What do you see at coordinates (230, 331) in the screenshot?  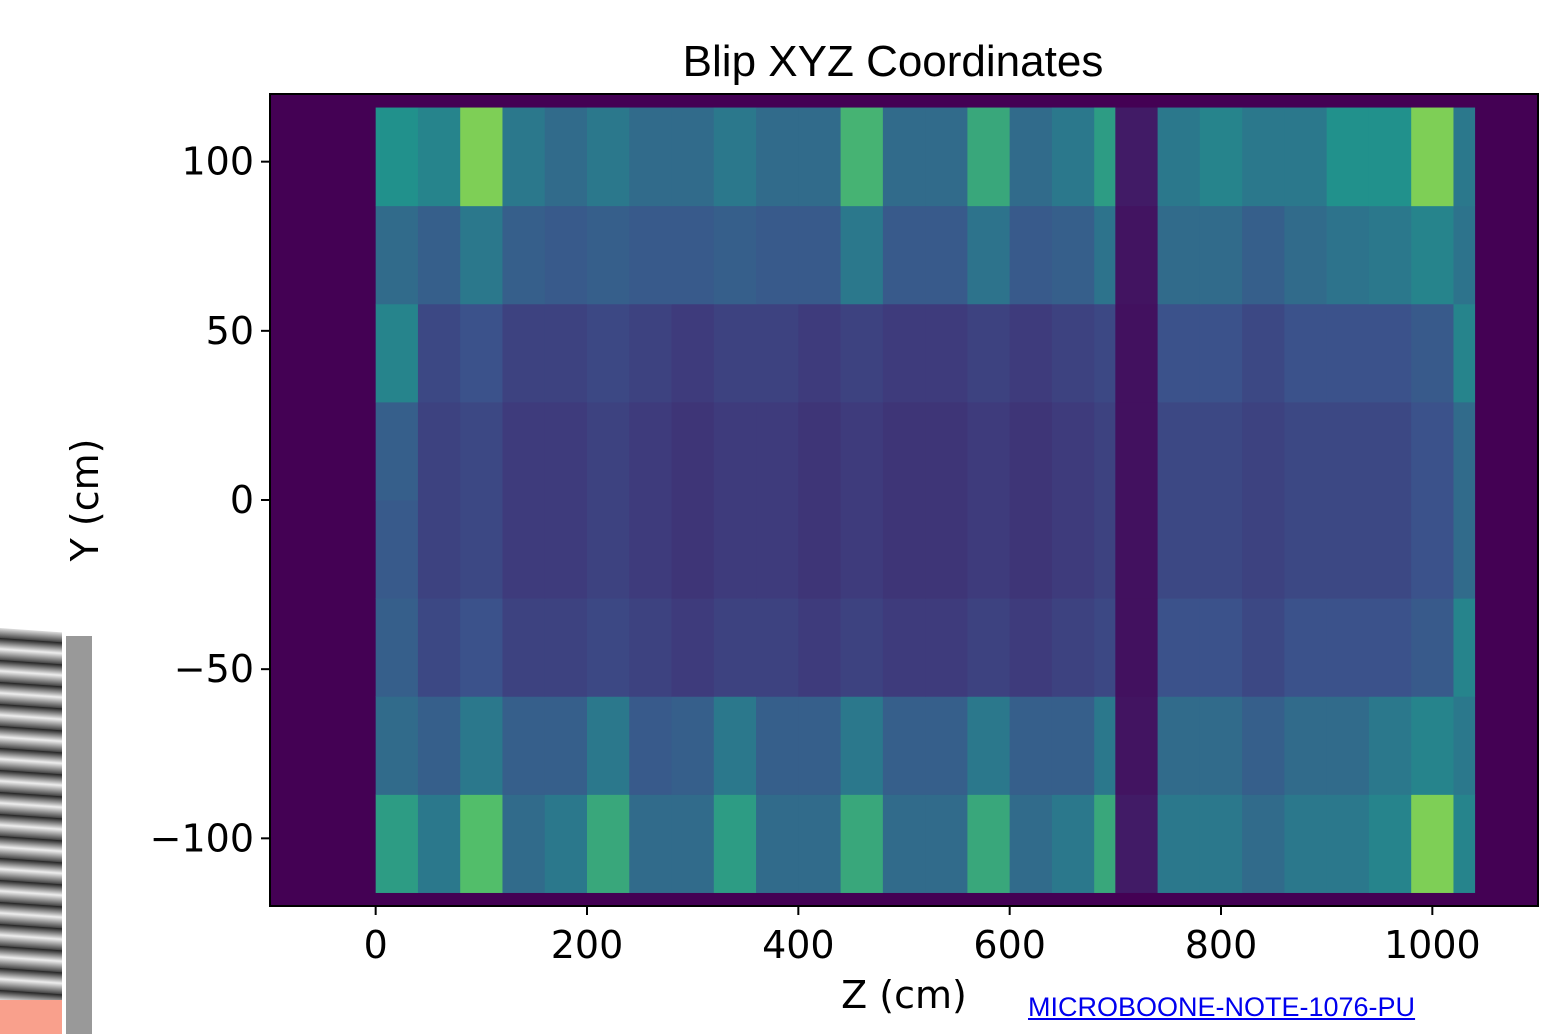 I see `y-tick-label: 50` at bounding box center [230, 331].